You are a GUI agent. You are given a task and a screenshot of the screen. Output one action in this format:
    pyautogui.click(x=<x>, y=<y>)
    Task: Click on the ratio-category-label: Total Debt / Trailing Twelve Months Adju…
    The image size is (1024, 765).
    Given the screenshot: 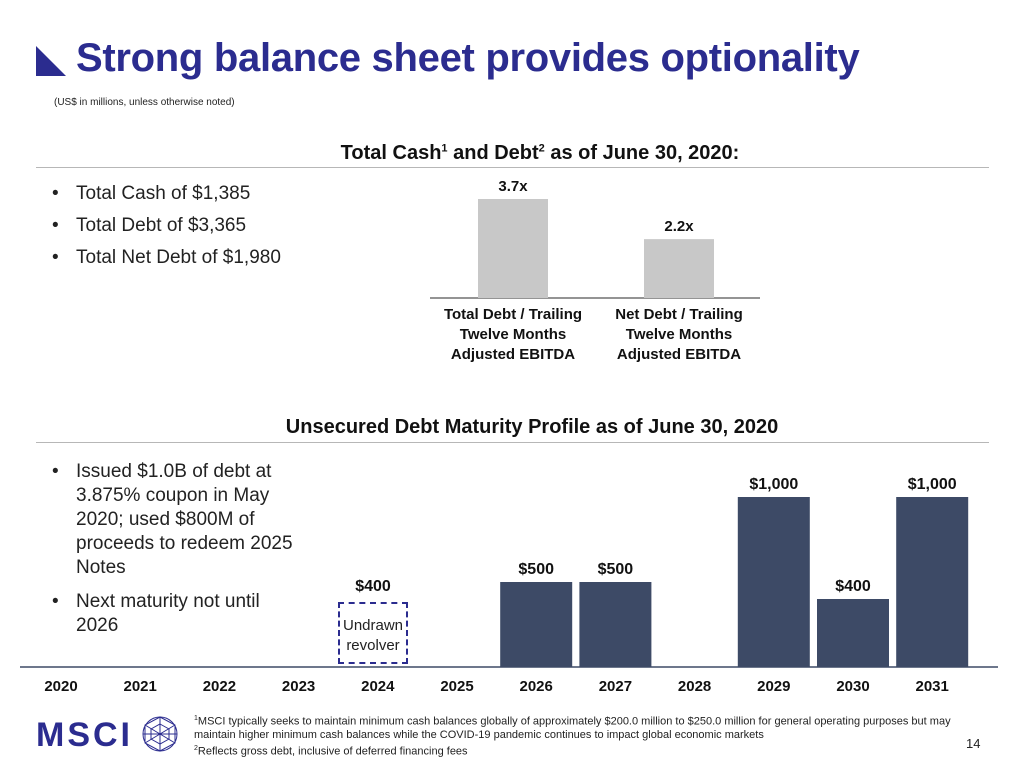 What is the action you would take?
    pyautogui.click(x=513, y=334)
    